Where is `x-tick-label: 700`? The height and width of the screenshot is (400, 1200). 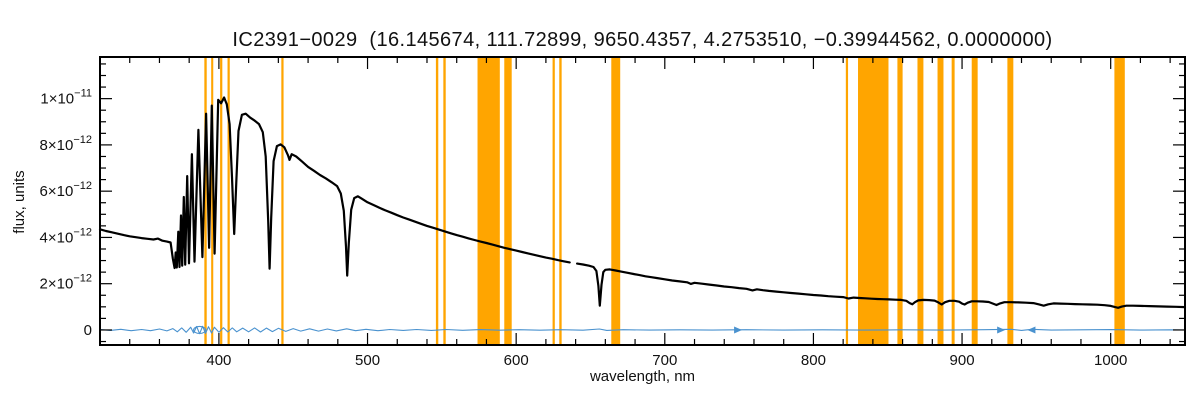 x-tick-label: 700 is located at coordinates (664, 360).